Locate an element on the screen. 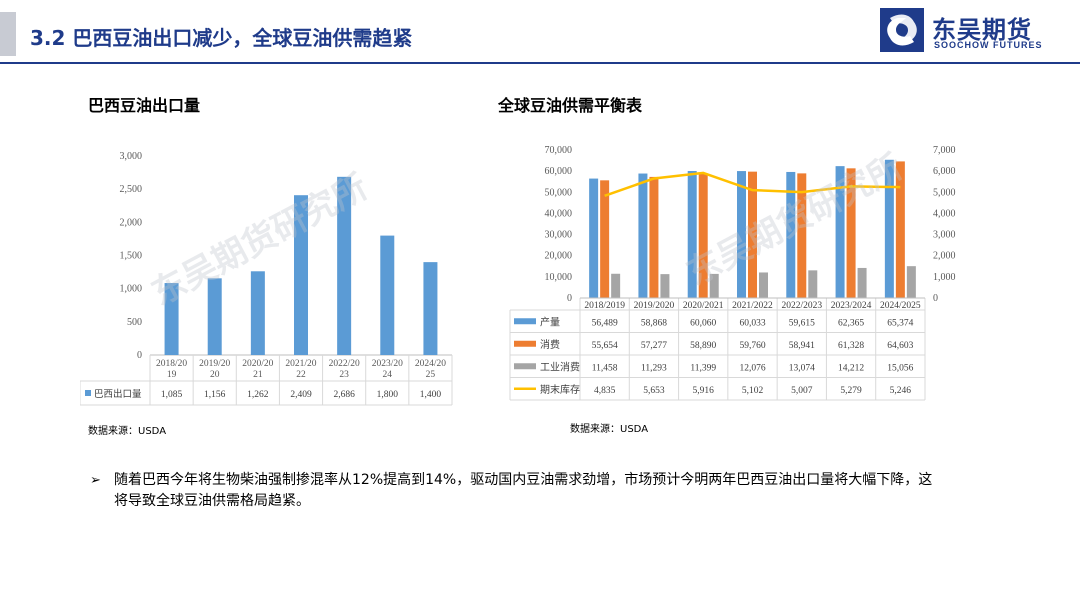 Image resolution: width=1080 pixels, height=608 pixels. chart1-source: 数据来源：USDA is located at coordinates (127, 431).